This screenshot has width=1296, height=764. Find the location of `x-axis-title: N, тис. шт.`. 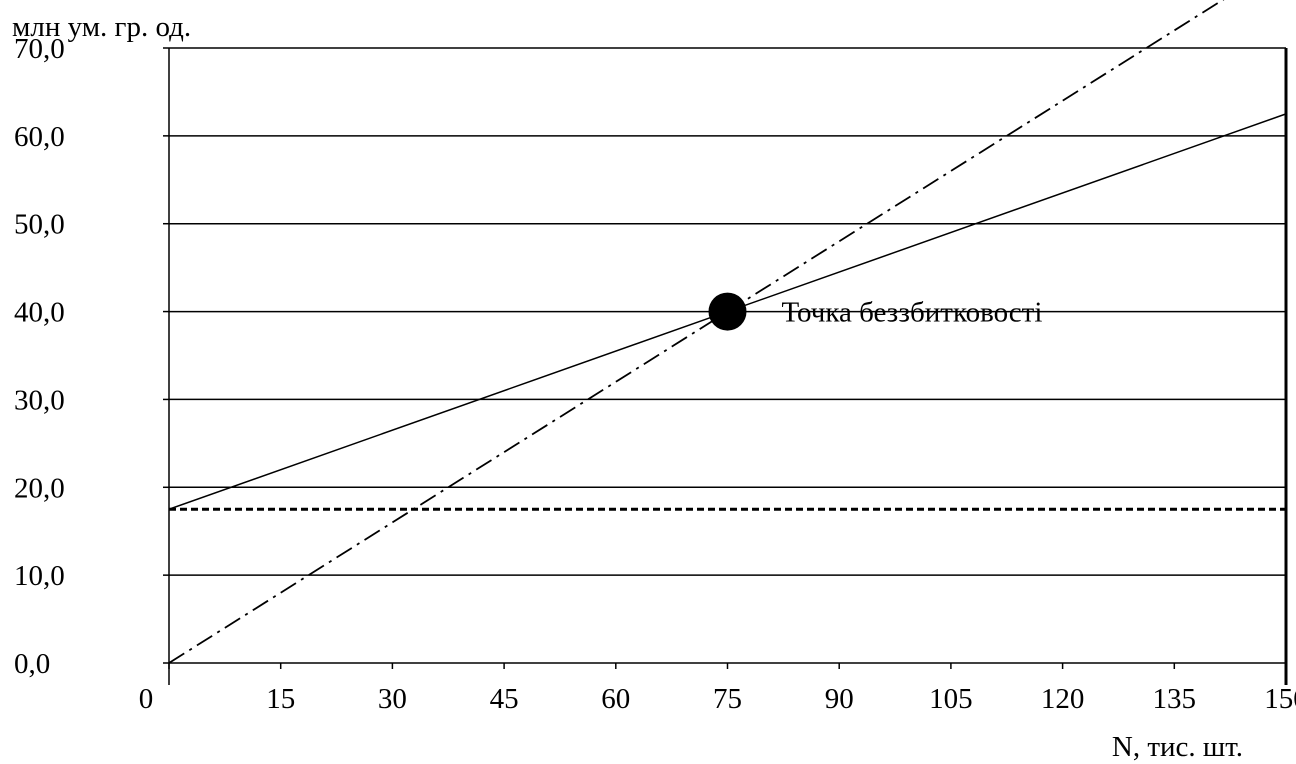

x-axis-title: N, тис. шт. is located at coordinates (1177, 747).